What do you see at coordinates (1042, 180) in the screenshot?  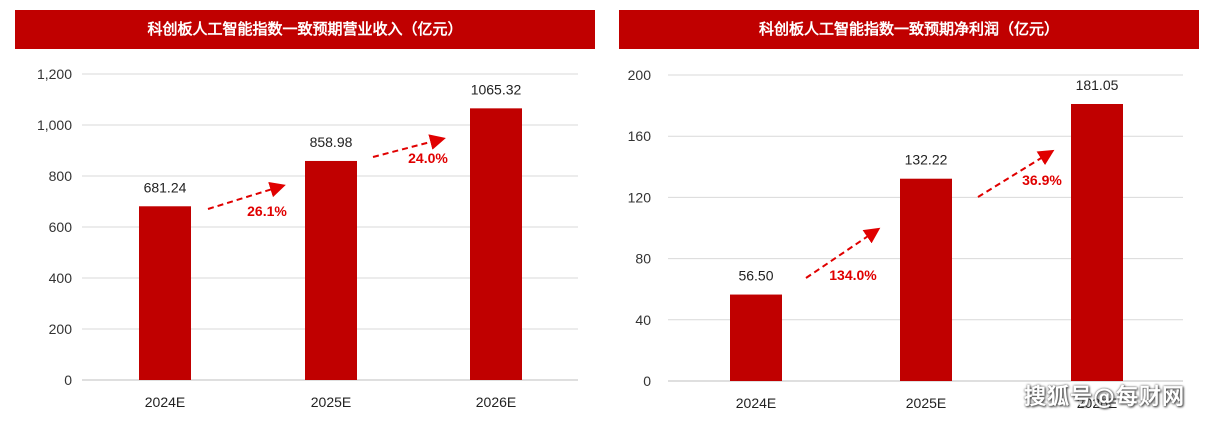 I see `growth-label: 36.9%` at bounding box center [1042, 180].